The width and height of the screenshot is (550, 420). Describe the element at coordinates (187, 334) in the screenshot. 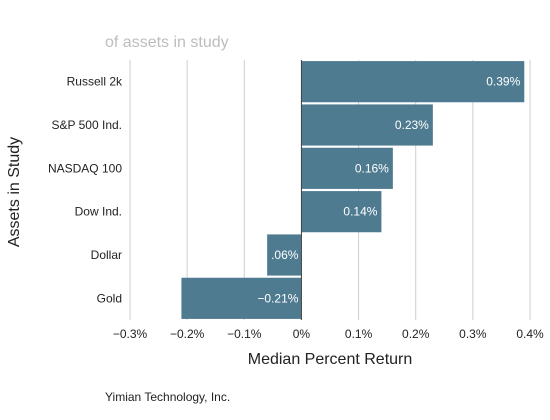

I see `x-tick-label: −0.2%` at that location.